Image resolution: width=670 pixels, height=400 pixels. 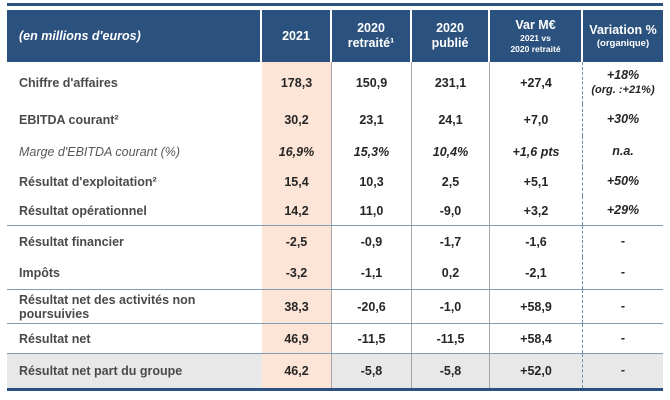 What do you see at coordinates (535, 48) in the screenshot?
I see `col-var-line3: 2020 retraité` at bounding box center [535, 48].